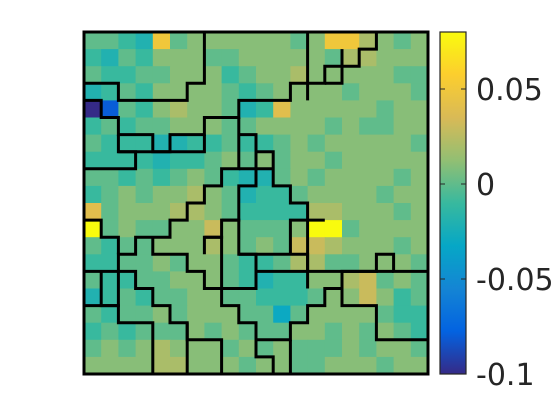 Image resolution: width=560 pixels, height=420 pixels. I want to click on colorbar-tick-label: -0.1, so click(505, 375).